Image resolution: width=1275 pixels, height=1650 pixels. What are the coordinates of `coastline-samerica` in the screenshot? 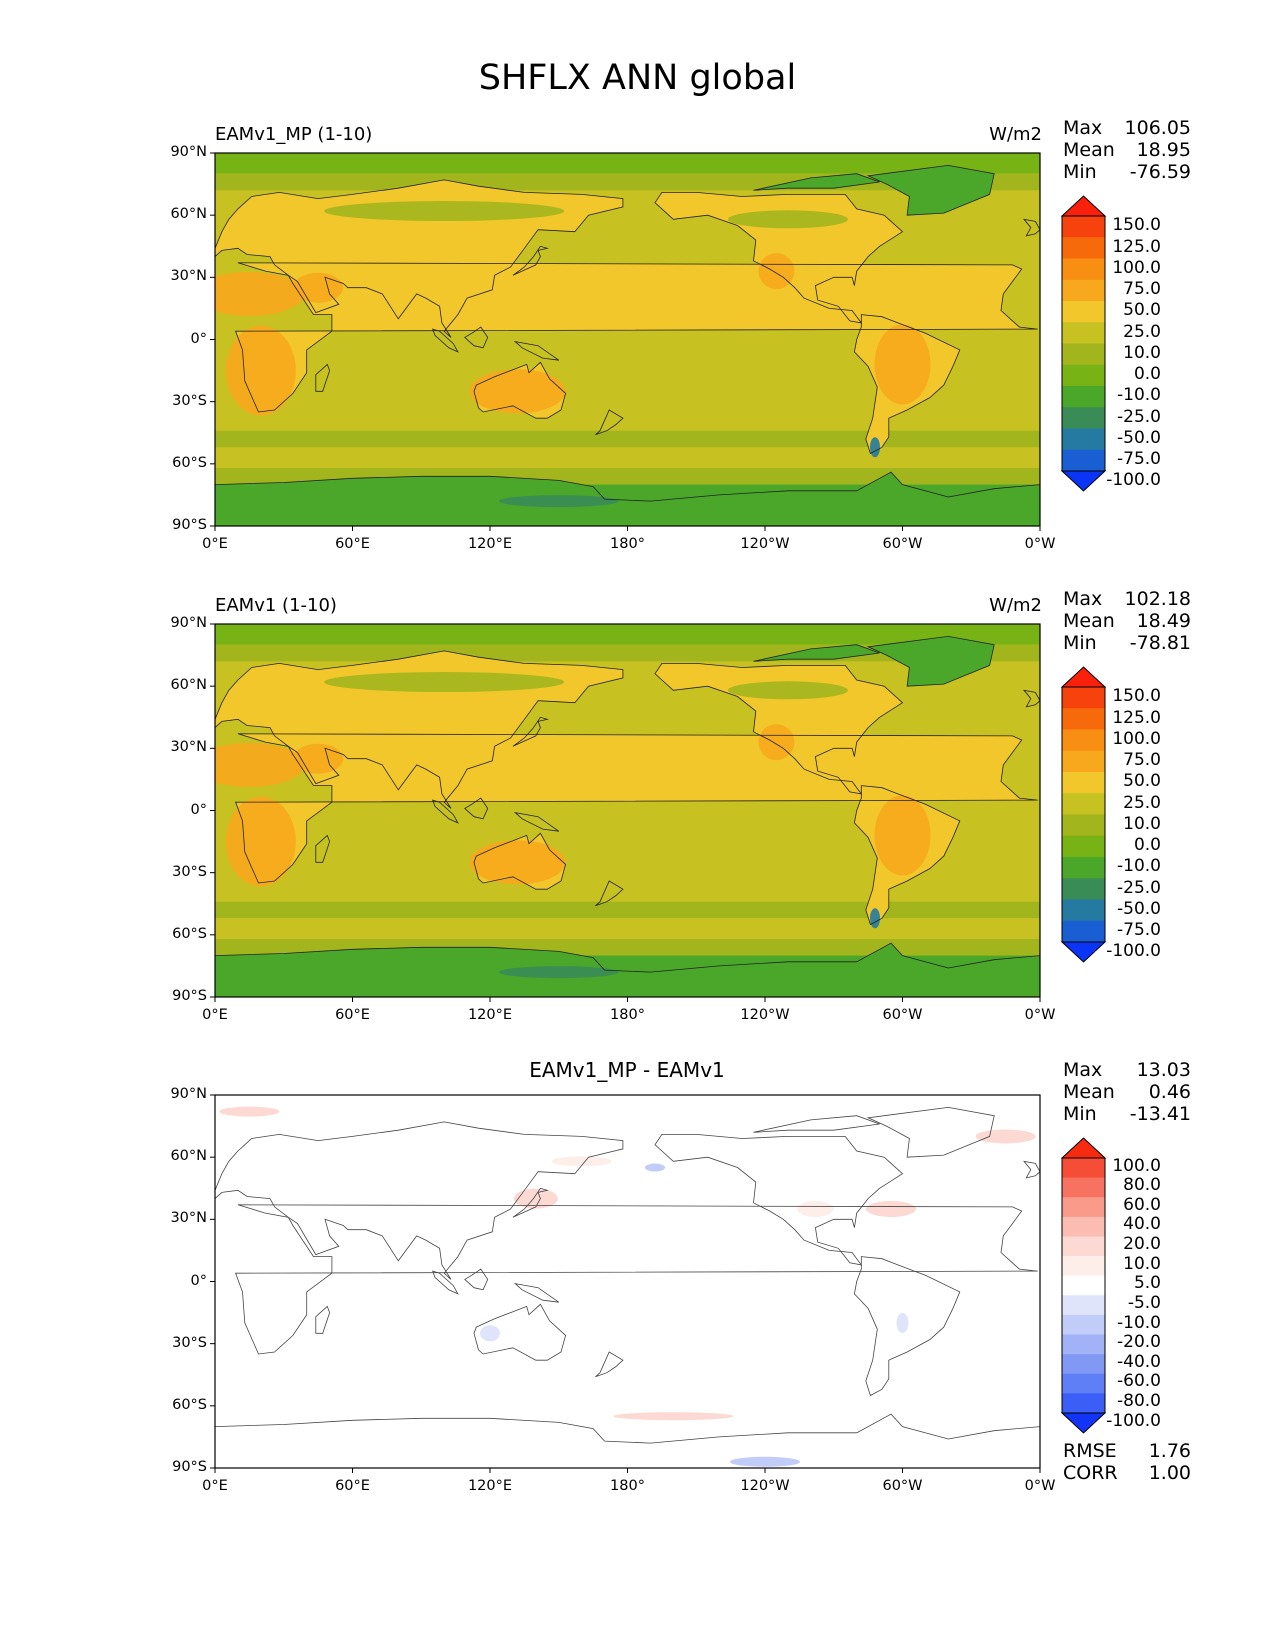 It's located at (907, 384).